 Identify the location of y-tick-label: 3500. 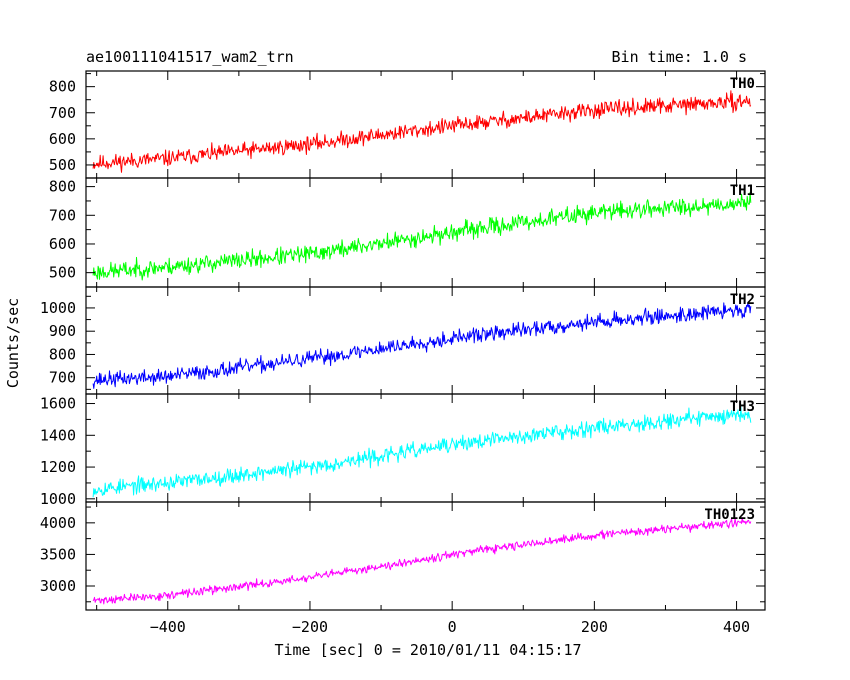
(58, 554).